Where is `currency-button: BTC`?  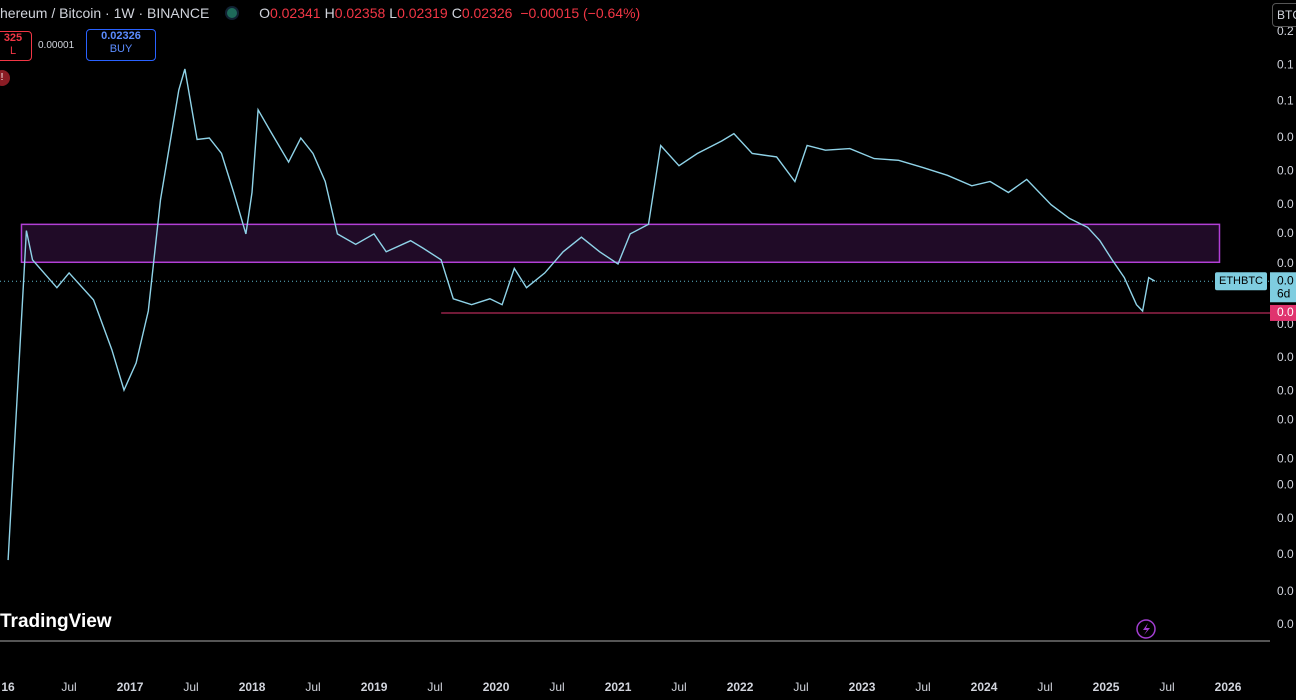 currency-button: BTC is located at coordinates (1284, 15).